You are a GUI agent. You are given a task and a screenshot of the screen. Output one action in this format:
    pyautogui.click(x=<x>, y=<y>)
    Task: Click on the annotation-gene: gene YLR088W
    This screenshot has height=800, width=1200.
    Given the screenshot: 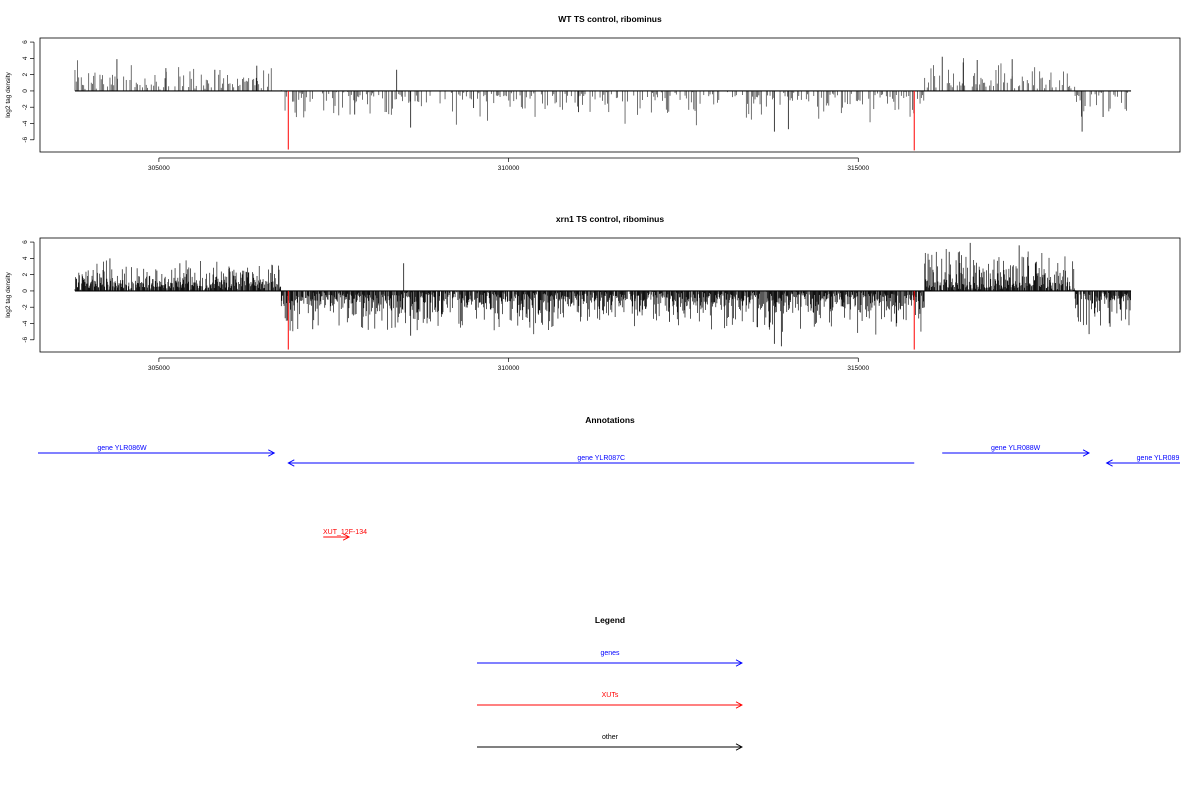 What is the action you would take?
    pyautogui.click(x=1016, y=451)
    